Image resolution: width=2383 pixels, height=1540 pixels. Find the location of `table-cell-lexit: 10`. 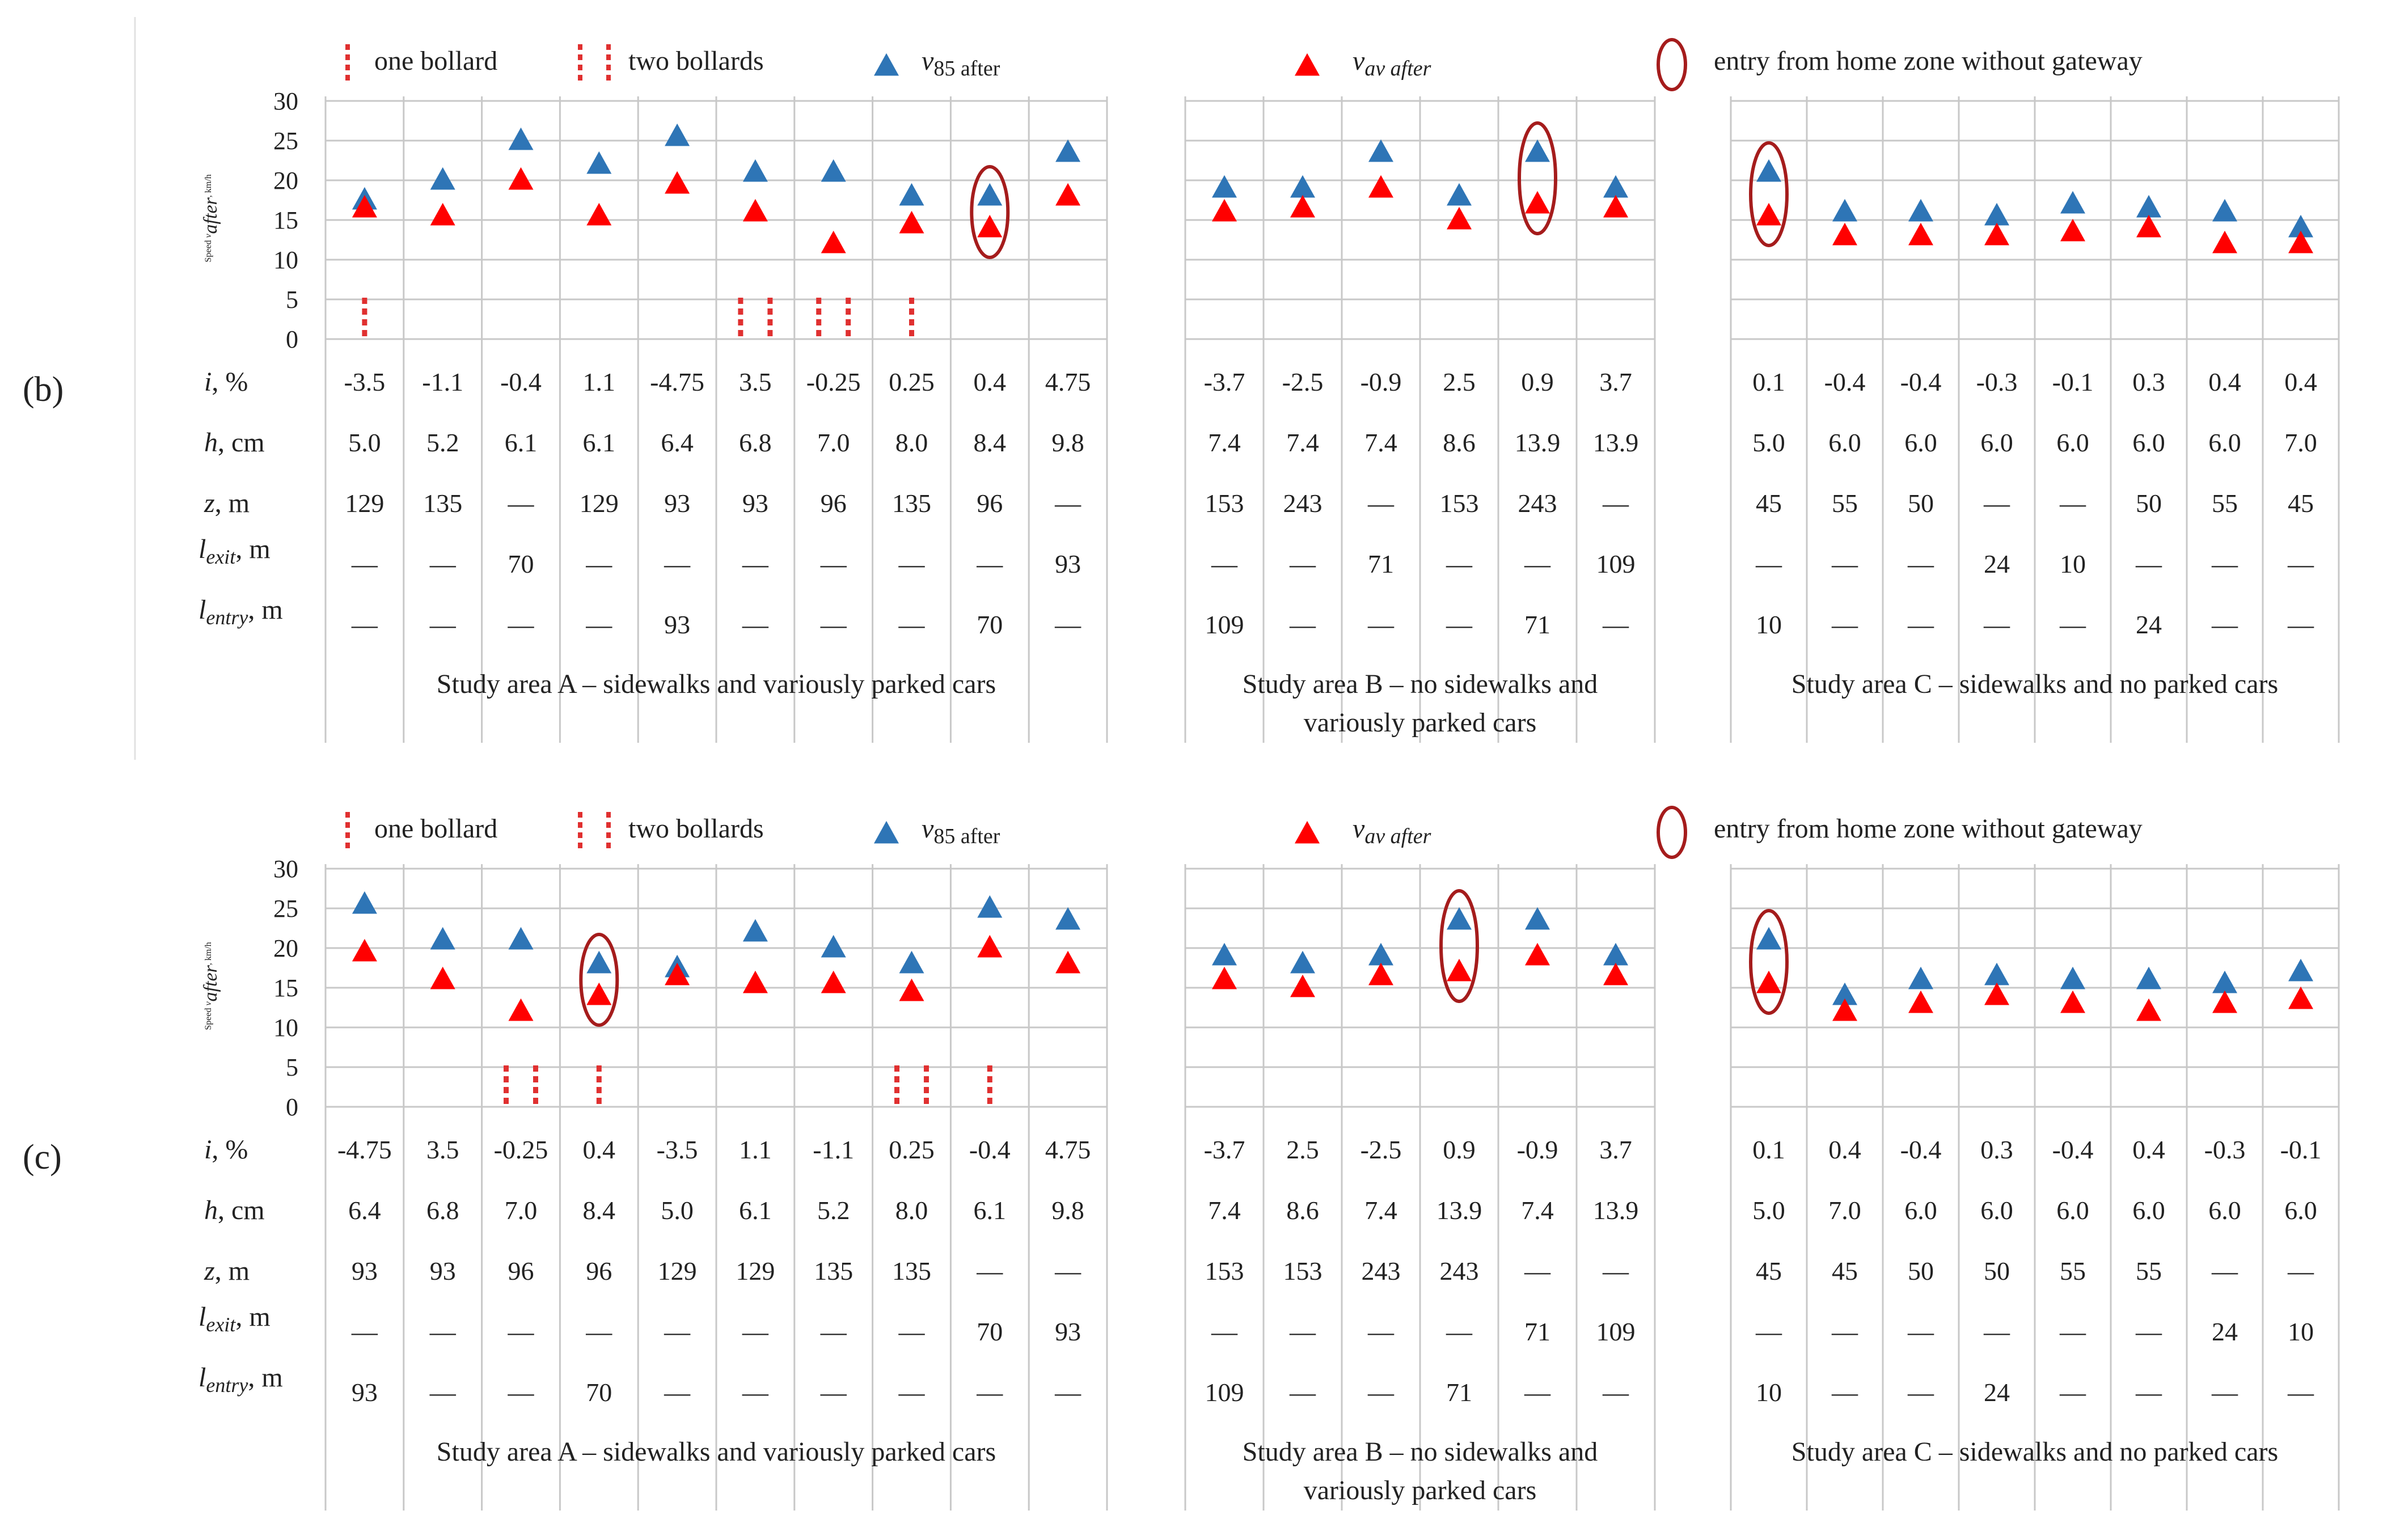

table-cell-lexit: 10 is located at coordinates (2301, 1331).